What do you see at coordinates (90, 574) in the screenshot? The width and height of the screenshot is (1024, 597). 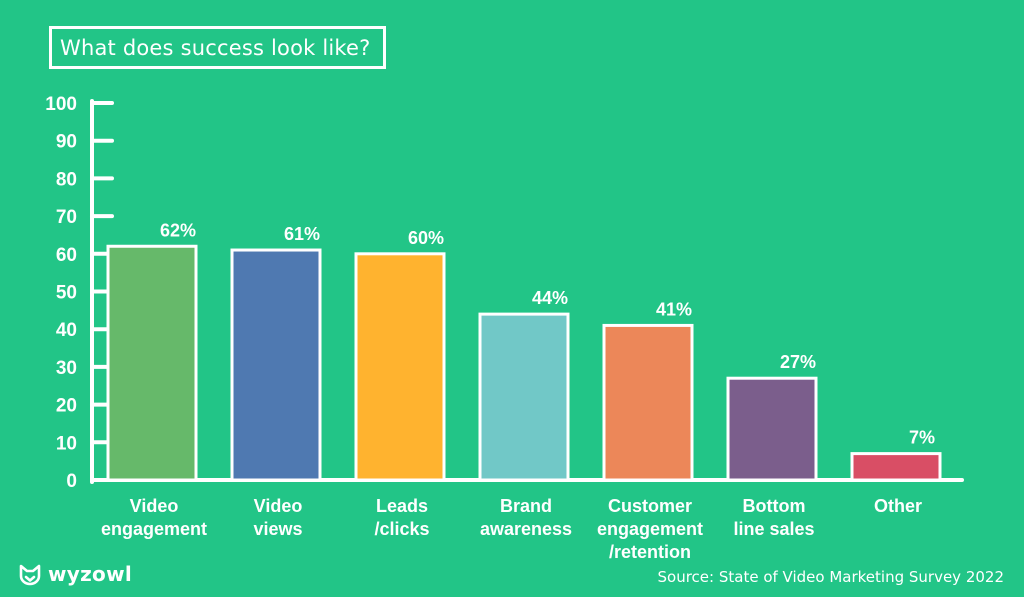 I see `brand-name: wyzowl` at bounding box center [90, 574].